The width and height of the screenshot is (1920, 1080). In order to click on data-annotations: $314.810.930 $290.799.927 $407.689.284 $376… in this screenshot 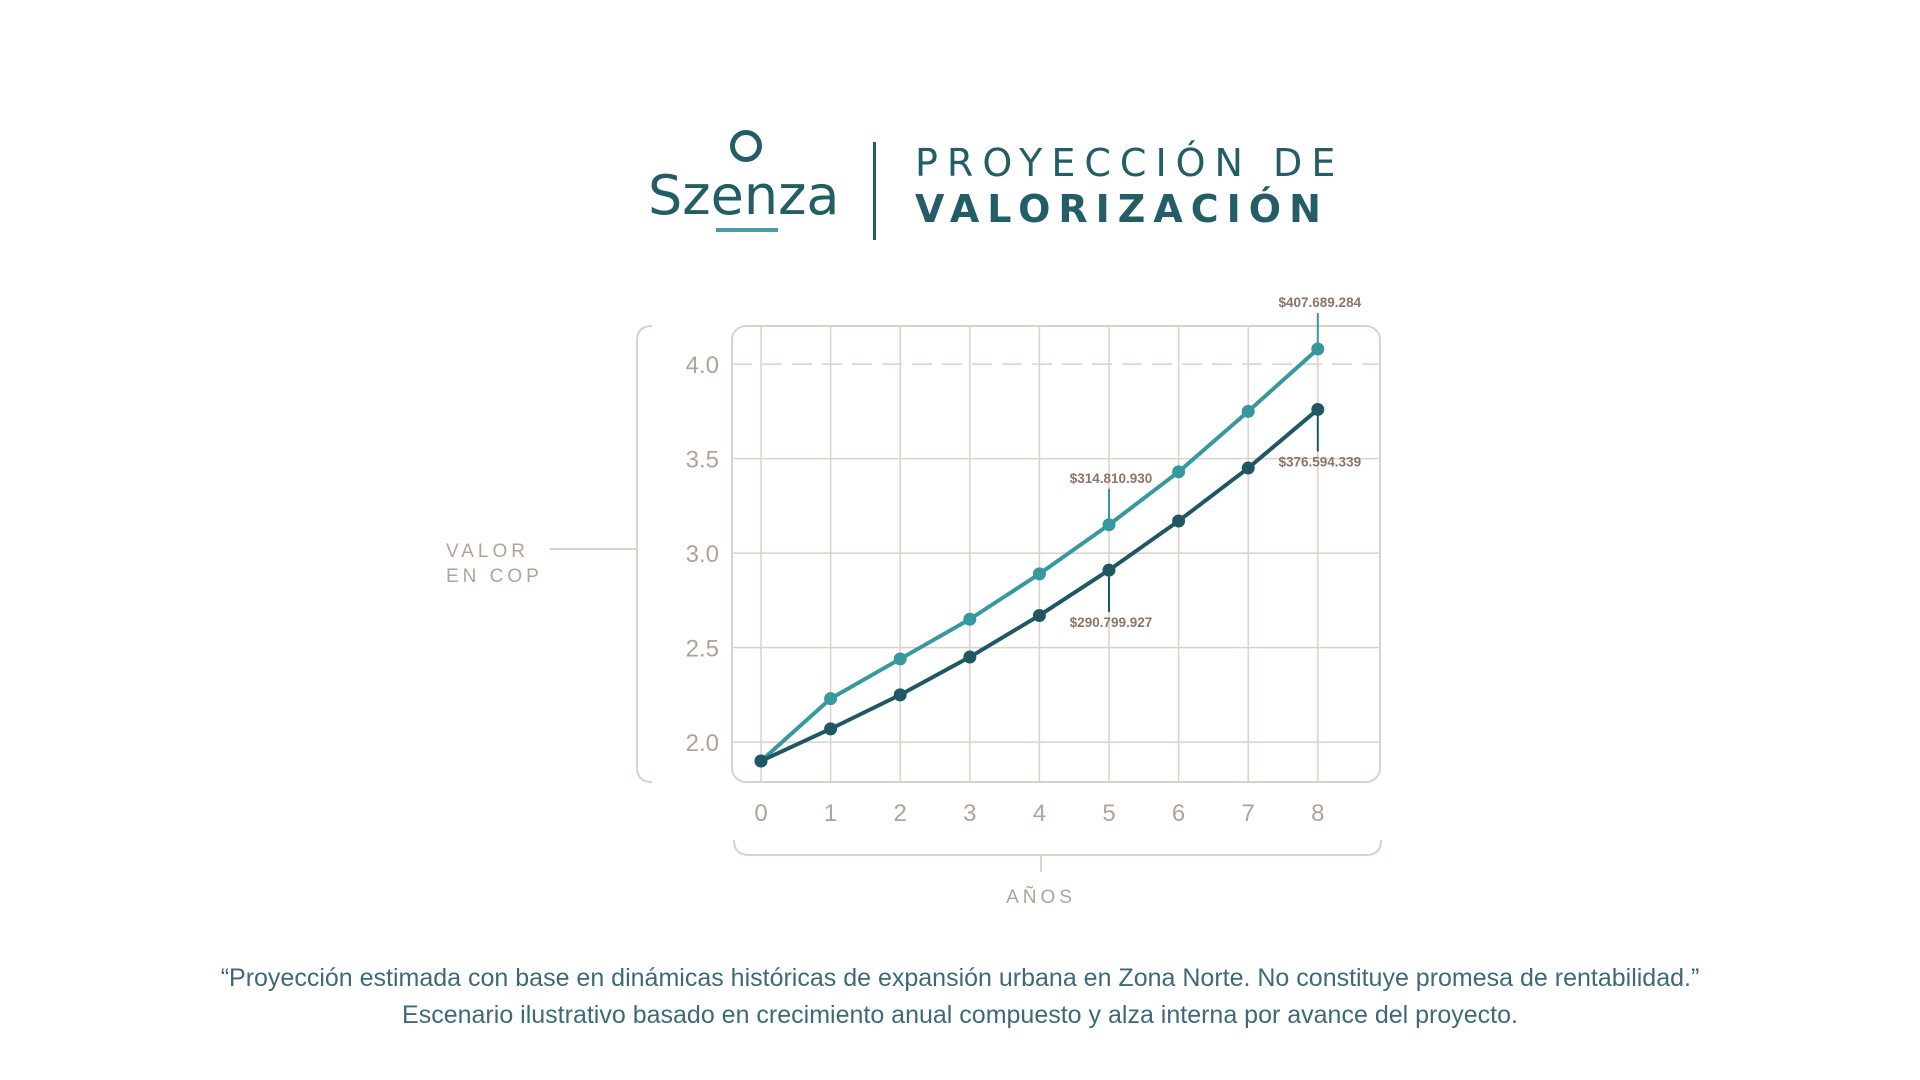, I will do `click(1216, 462)`.